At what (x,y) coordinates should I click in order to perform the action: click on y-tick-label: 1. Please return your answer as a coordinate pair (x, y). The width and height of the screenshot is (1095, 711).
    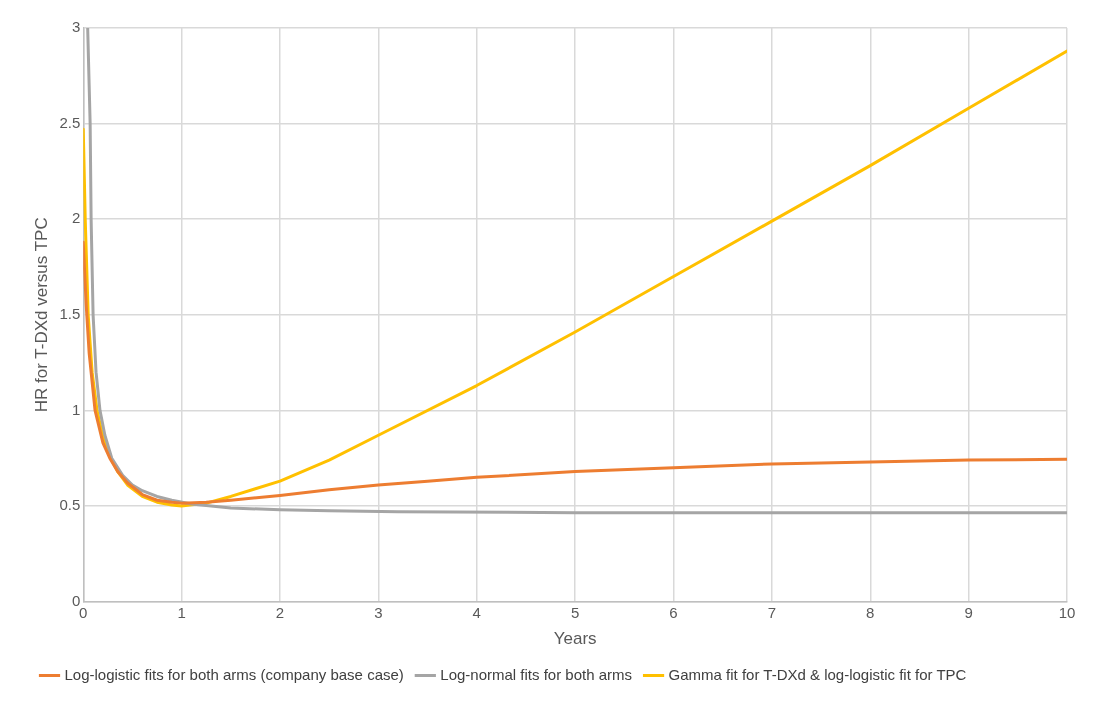
    Looking at the image, I should click on (76, 409).